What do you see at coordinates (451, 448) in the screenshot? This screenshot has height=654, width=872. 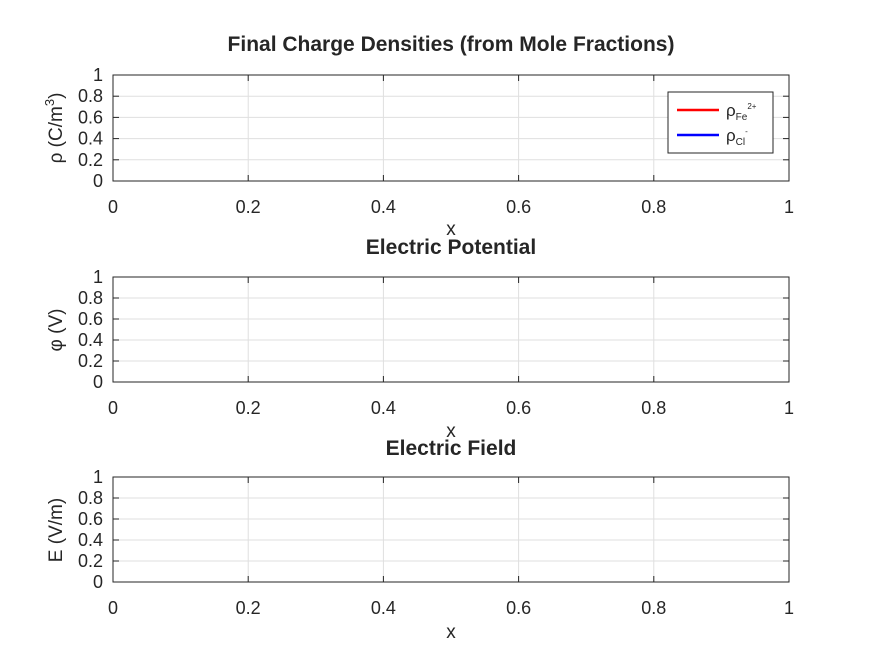 I see `chart-title: Electric Field` at bounding box center [451, 448].